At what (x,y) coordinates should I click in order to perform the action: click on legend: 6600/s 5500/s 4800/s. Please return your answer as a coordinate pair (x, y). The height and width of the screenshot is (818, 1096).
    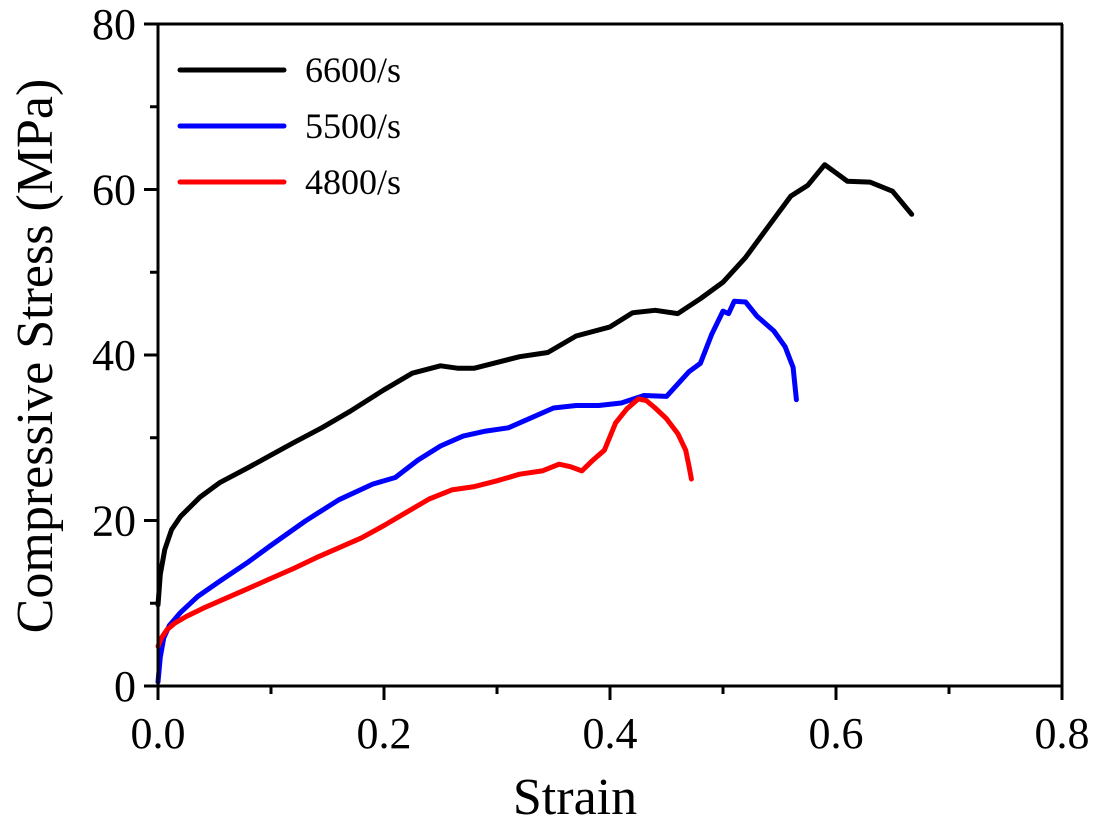
    Looking at the image, I should click on (289, 126).